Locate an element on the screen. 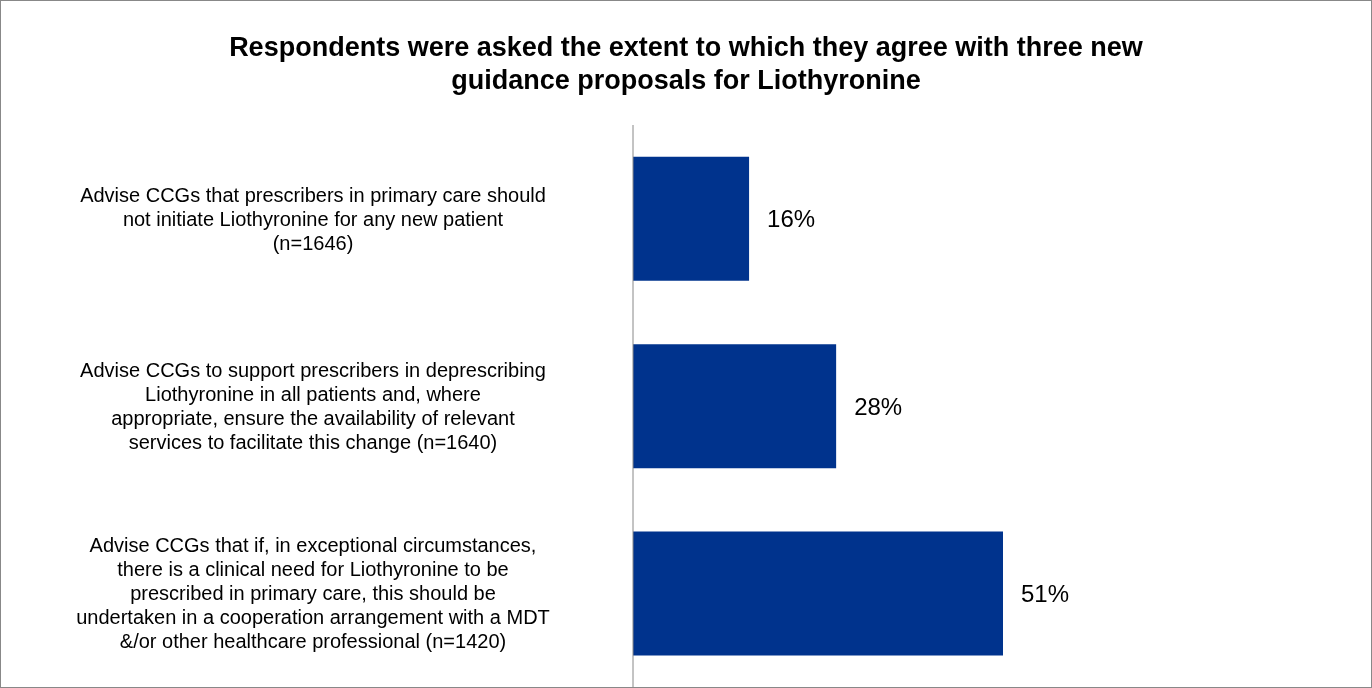 This screenshot has width=1372, height=688. data-label: 51% is located at coordinates (1045, 594).